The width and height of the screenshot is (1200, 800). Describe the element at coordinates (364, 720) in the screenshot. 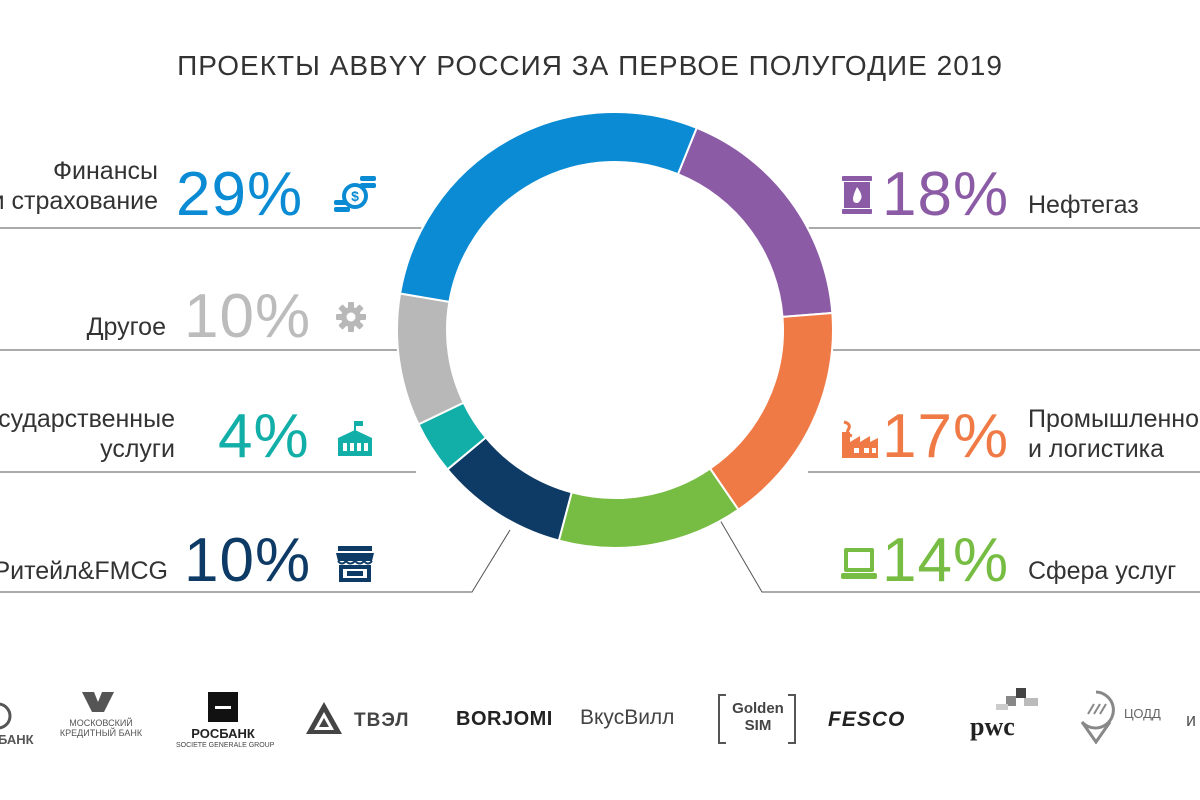

I see `tvel-logo: ТВЭЛ` at that location.